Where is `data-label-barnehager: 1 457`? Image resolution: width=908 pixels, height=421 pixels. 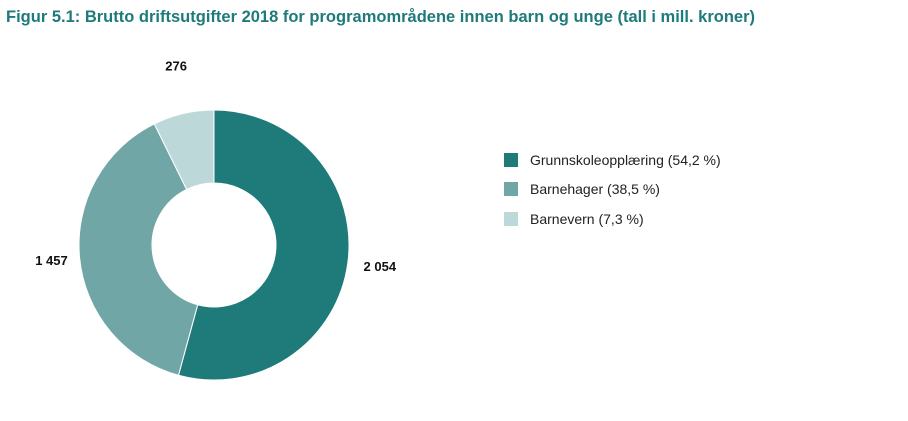
data-label-barnehager: 1 457 is located at coordinates (51, 260).